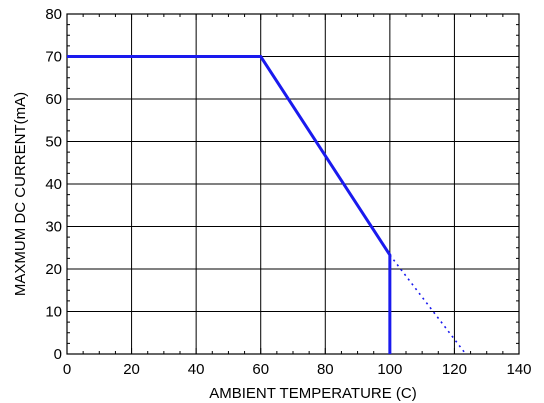 The image size is (544, 403). I want to click on y-tick-label: 50, so click(53, 142).